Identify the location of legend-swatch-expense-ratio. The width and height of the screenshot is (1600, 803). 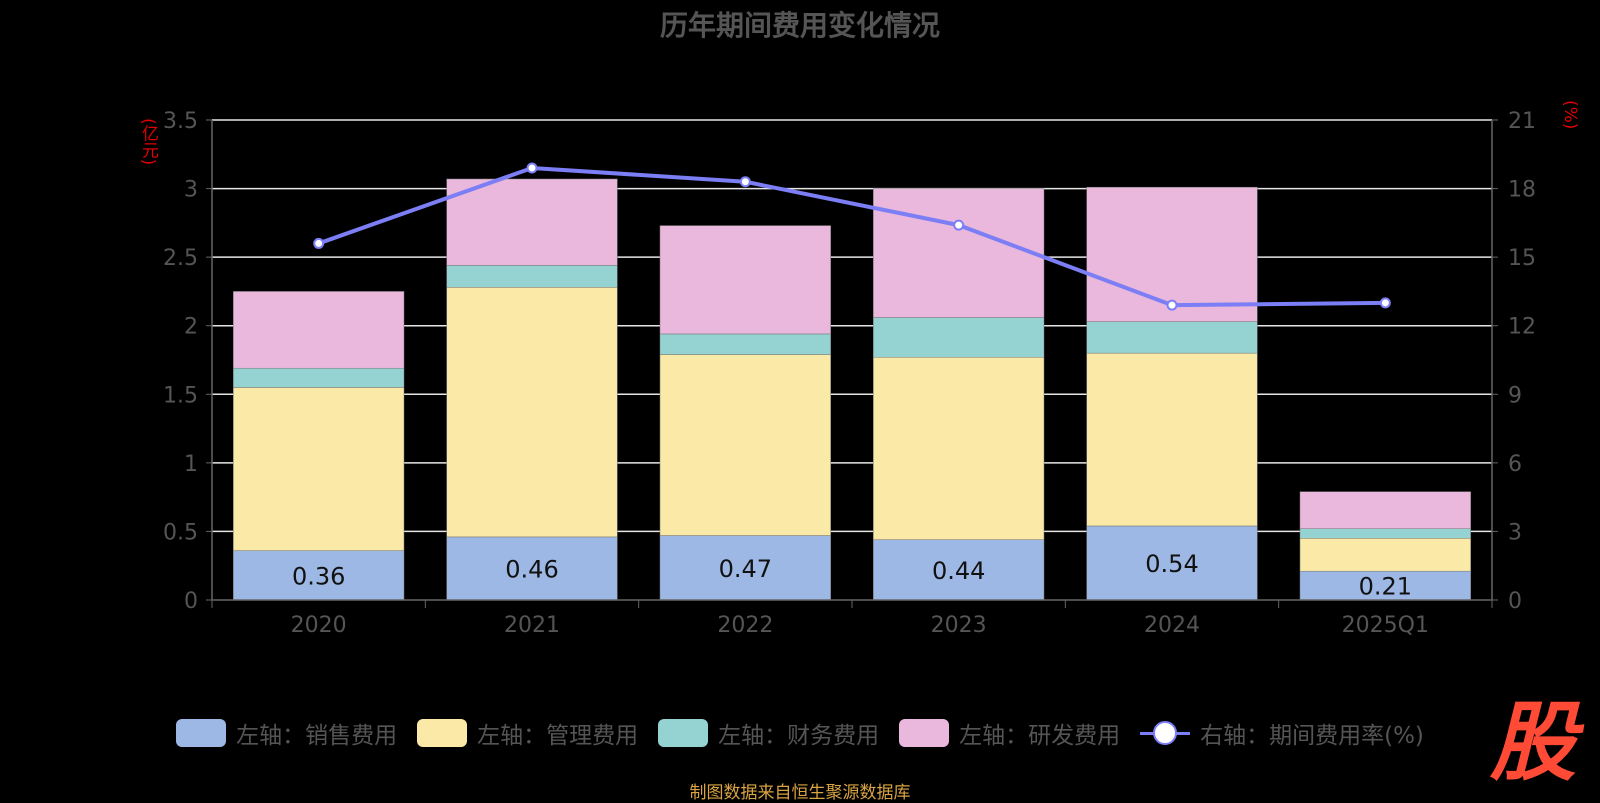
(1165, 733).